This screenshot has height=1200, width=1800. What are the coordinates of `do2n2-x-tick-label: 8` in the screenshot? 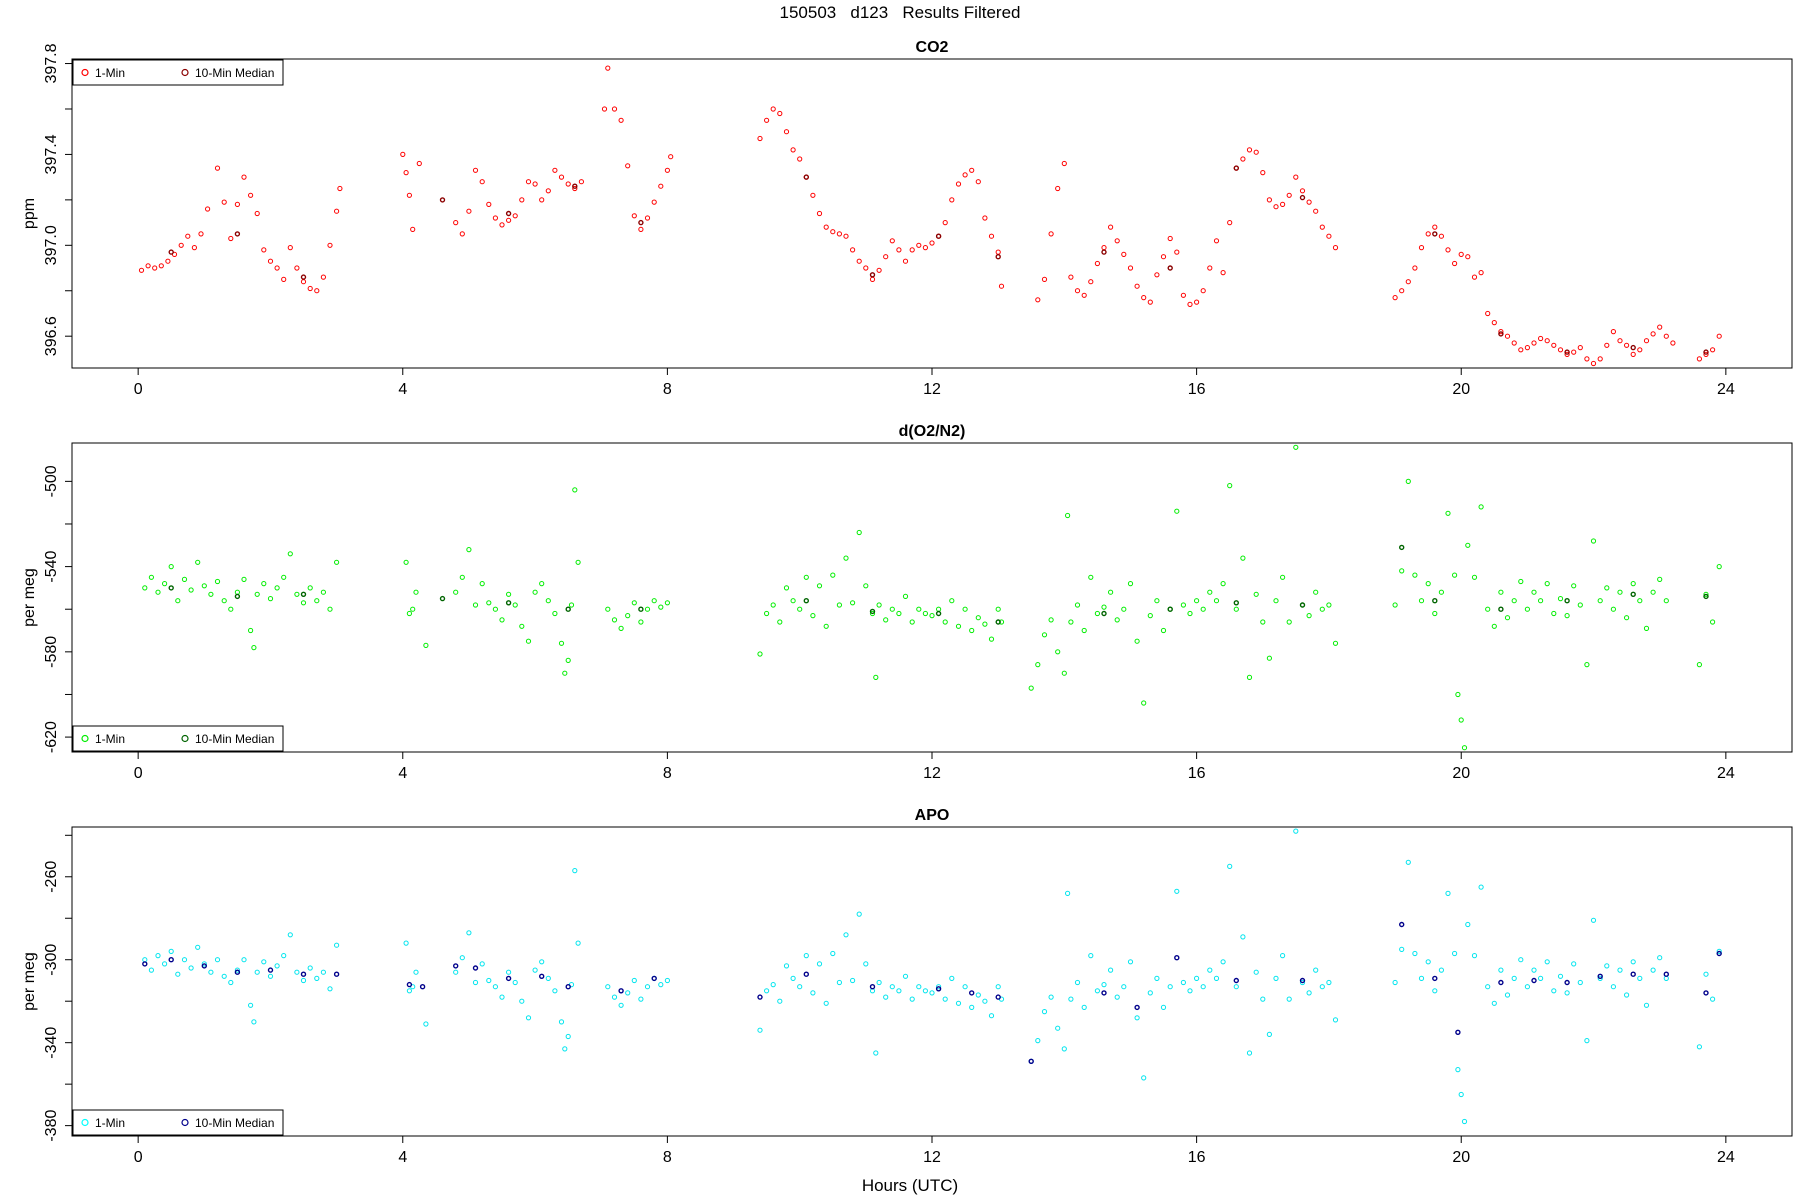 It's located at (667, 773).